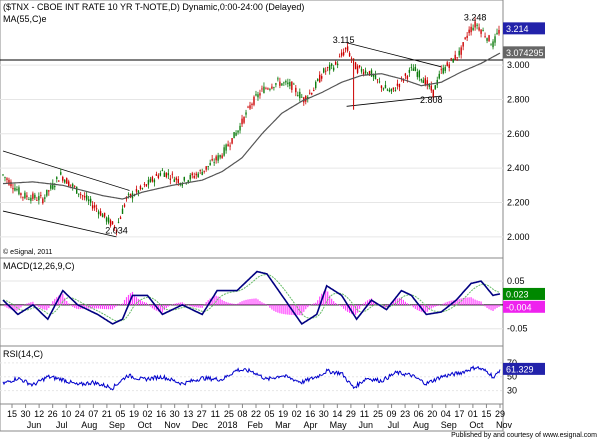  I want to click on price-annotation: 2.034, so click(116, 230).